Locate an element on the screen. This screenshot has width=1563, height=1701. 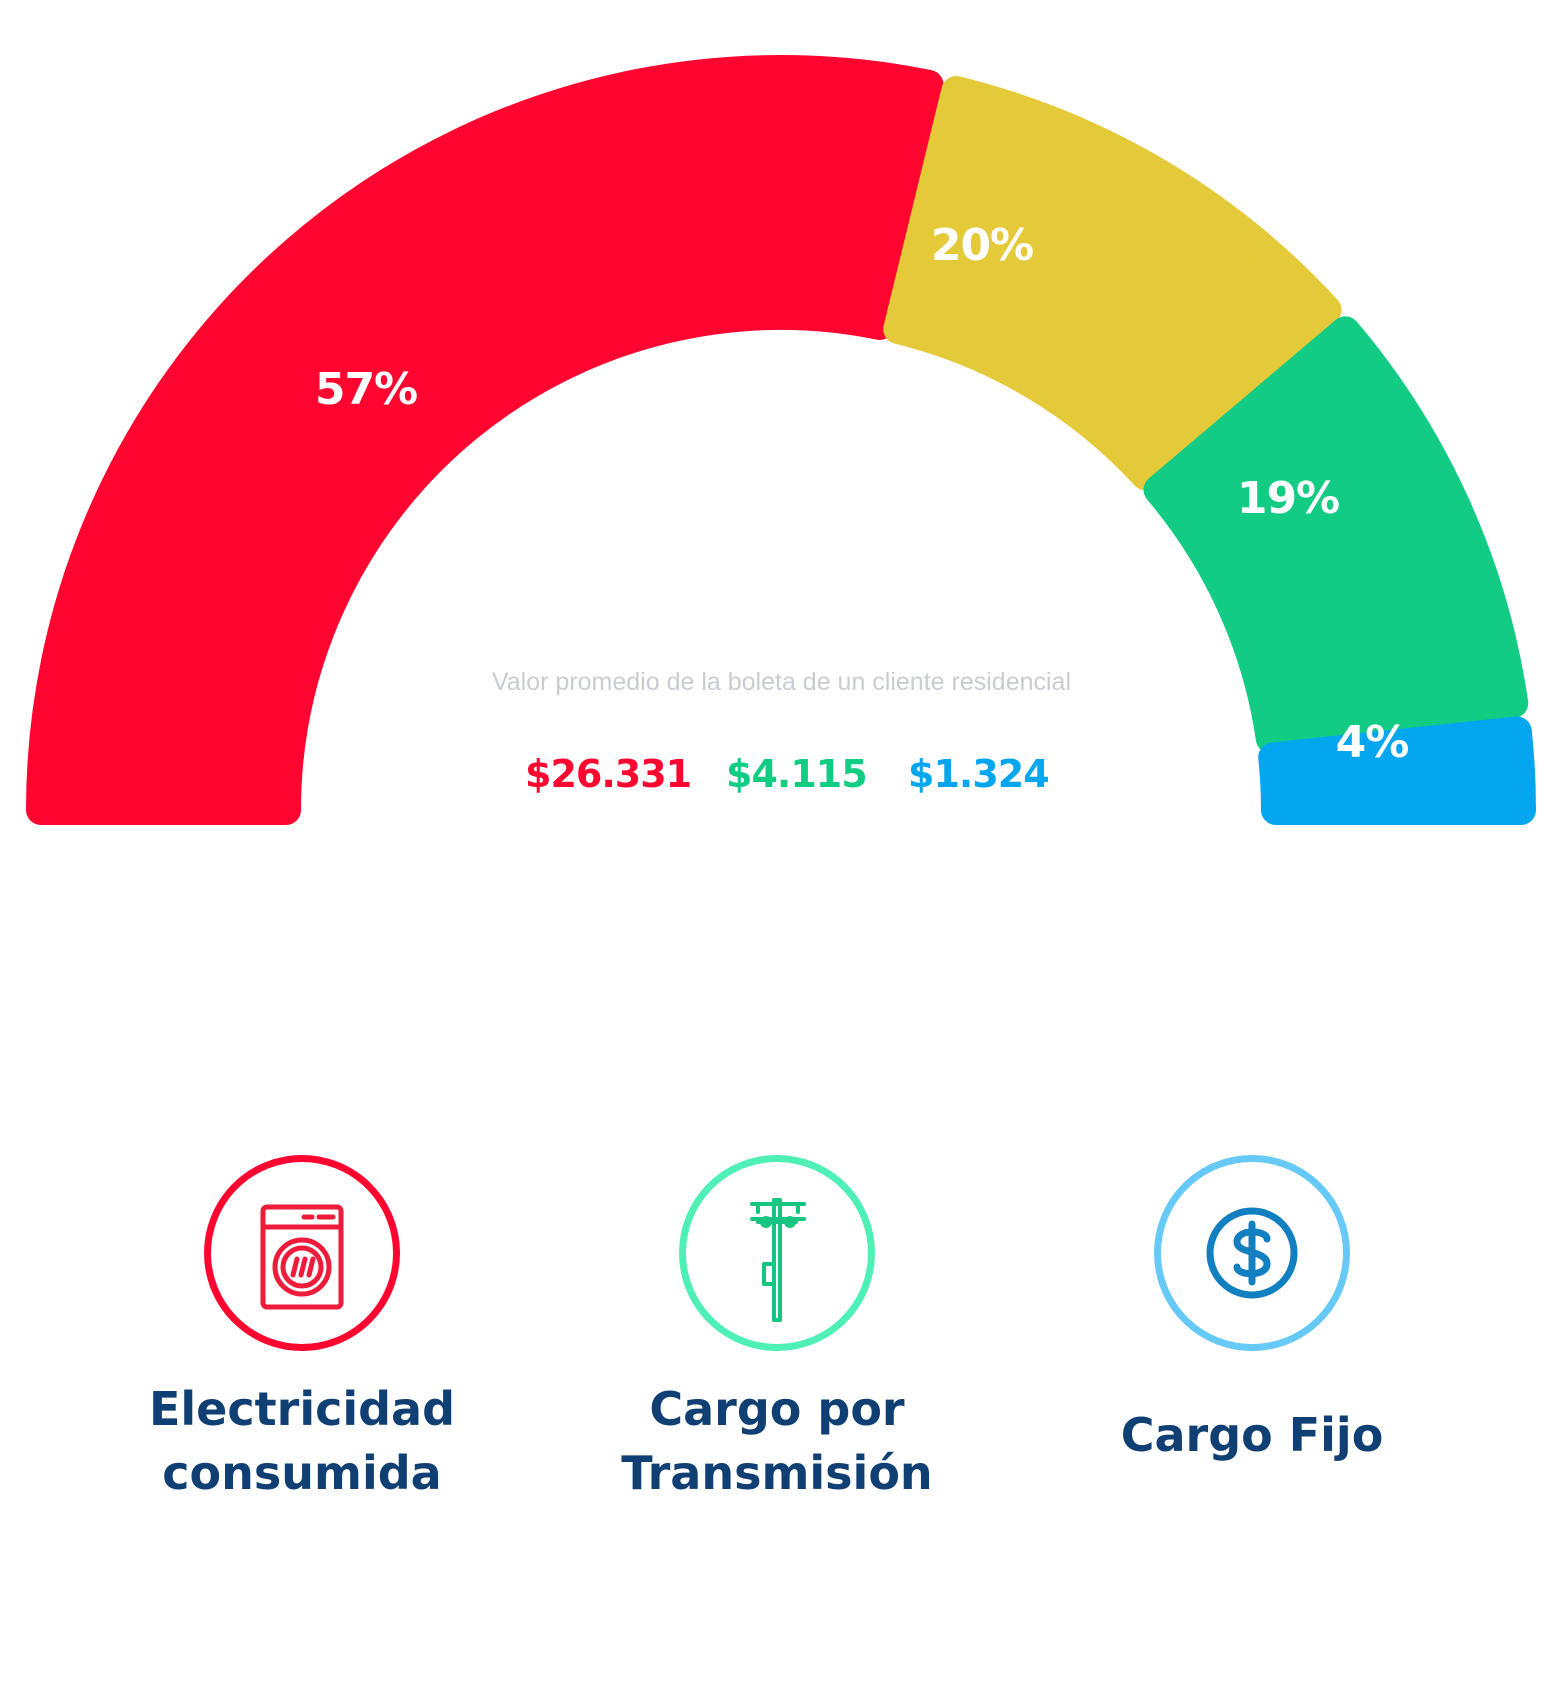
legend-item-transmision: Cargo por Transmisión is located at coordinates (777, 1330).